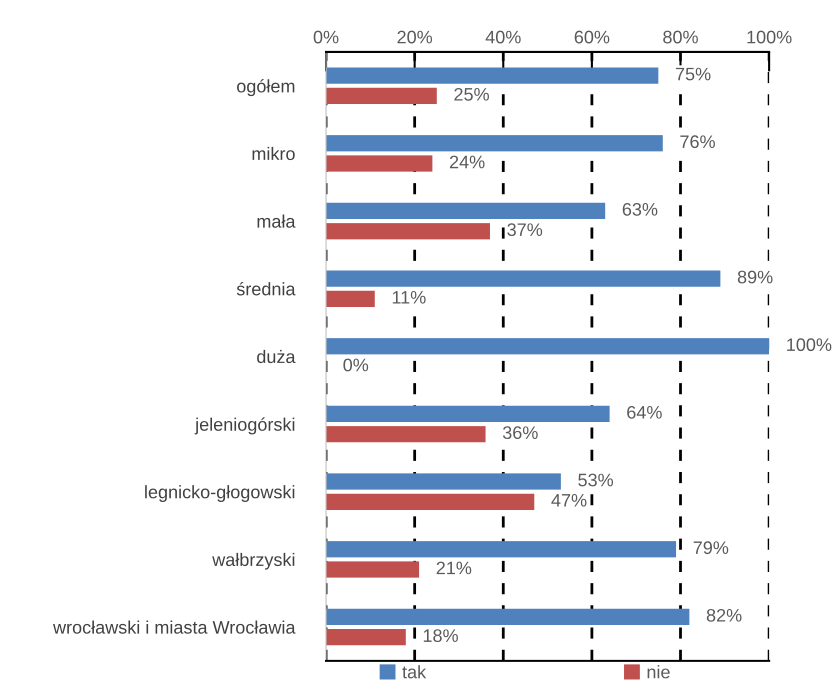  I want to click on x-tick-label: 60%, so click(592, 37).